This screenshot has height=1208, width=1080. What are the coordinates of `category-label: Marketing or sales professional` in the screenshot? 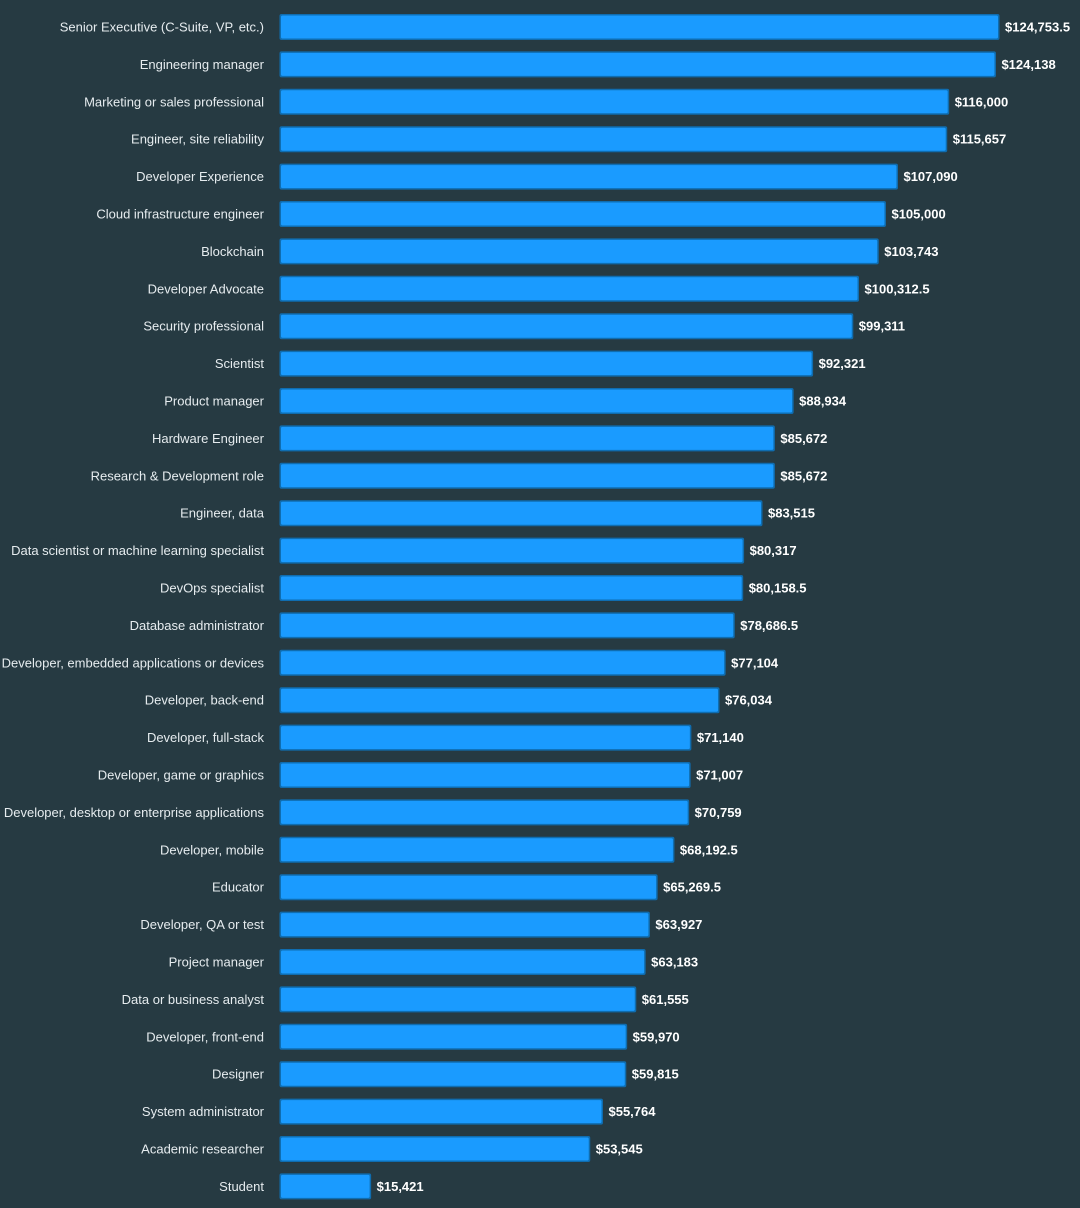 It's located at (174, 101).